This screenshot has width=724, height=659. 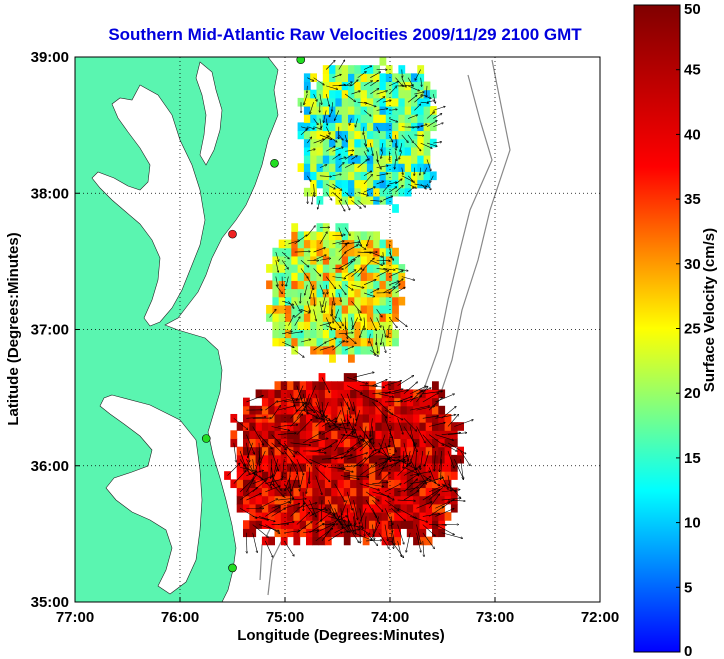 I want to click on x-tick-label: 75:00, so click(x=285, y=617).